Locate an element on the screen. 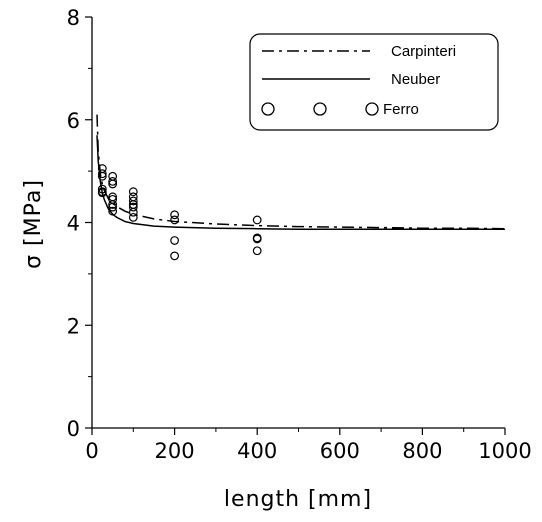  legend-box is located at coordinates (374, 82).